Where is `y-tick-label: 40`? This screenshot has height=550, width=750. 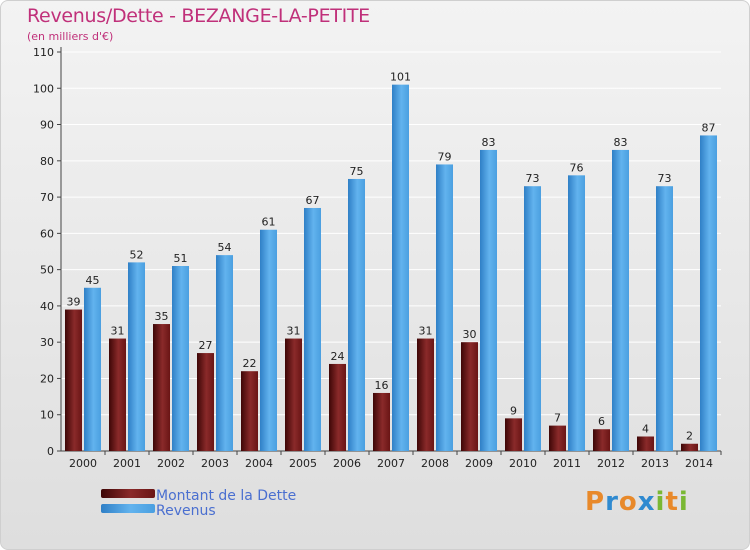
y-tick-label: 40 is located at coordinates (47, 306).